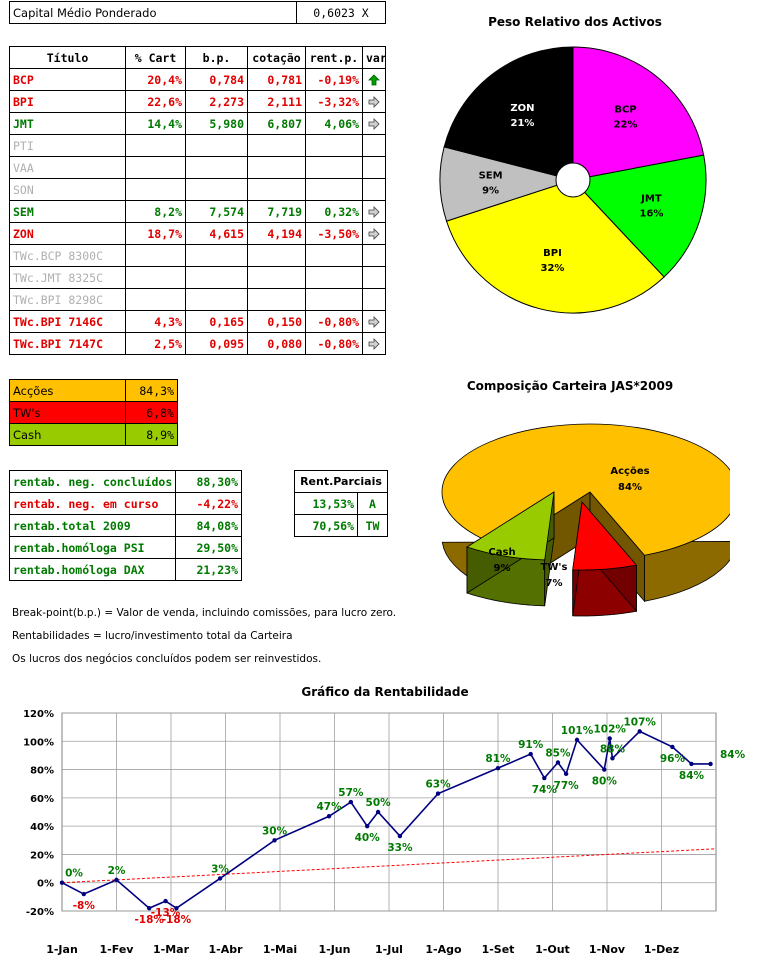 The image size is (762, 969). I want to click on allocation-row: Acções 84,3%, so click(93, 390).